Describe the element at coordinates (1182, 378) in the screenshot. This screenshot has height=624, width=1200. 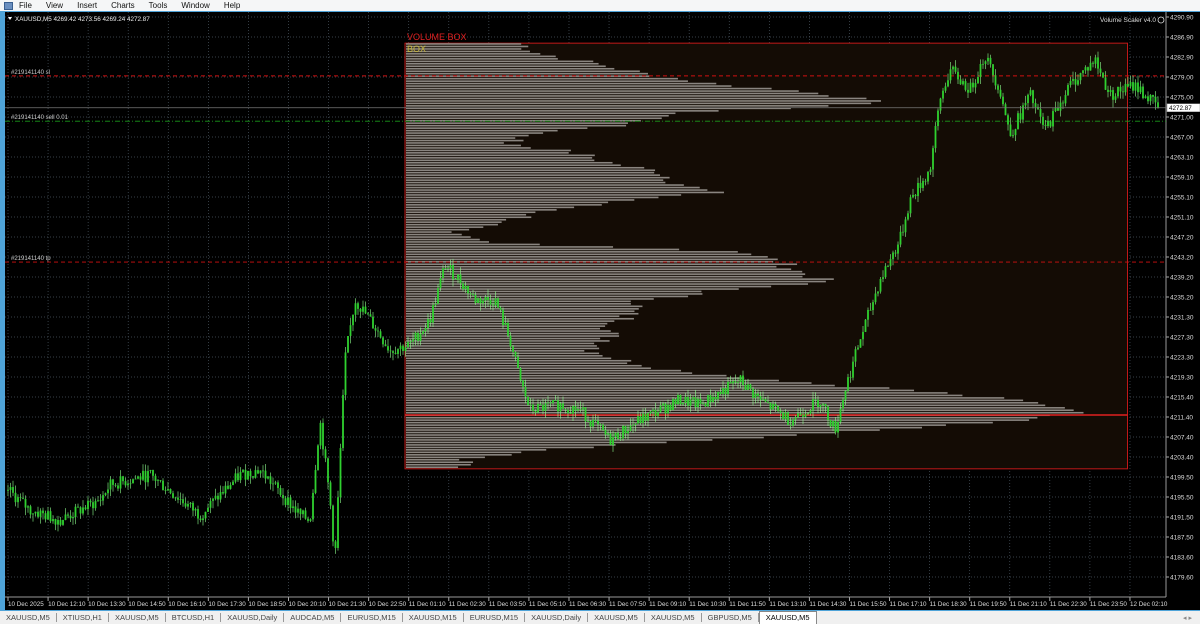
I see `price-axis-label: 4219.30` at that location.